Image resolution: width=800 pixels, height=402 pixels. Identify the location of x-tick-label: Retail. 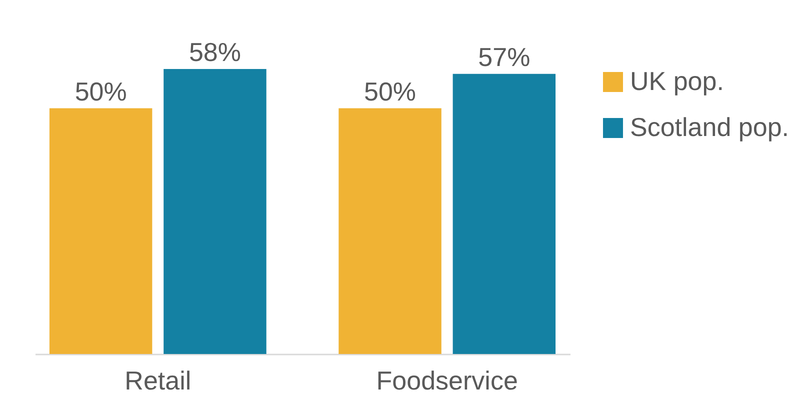
(158, 381).